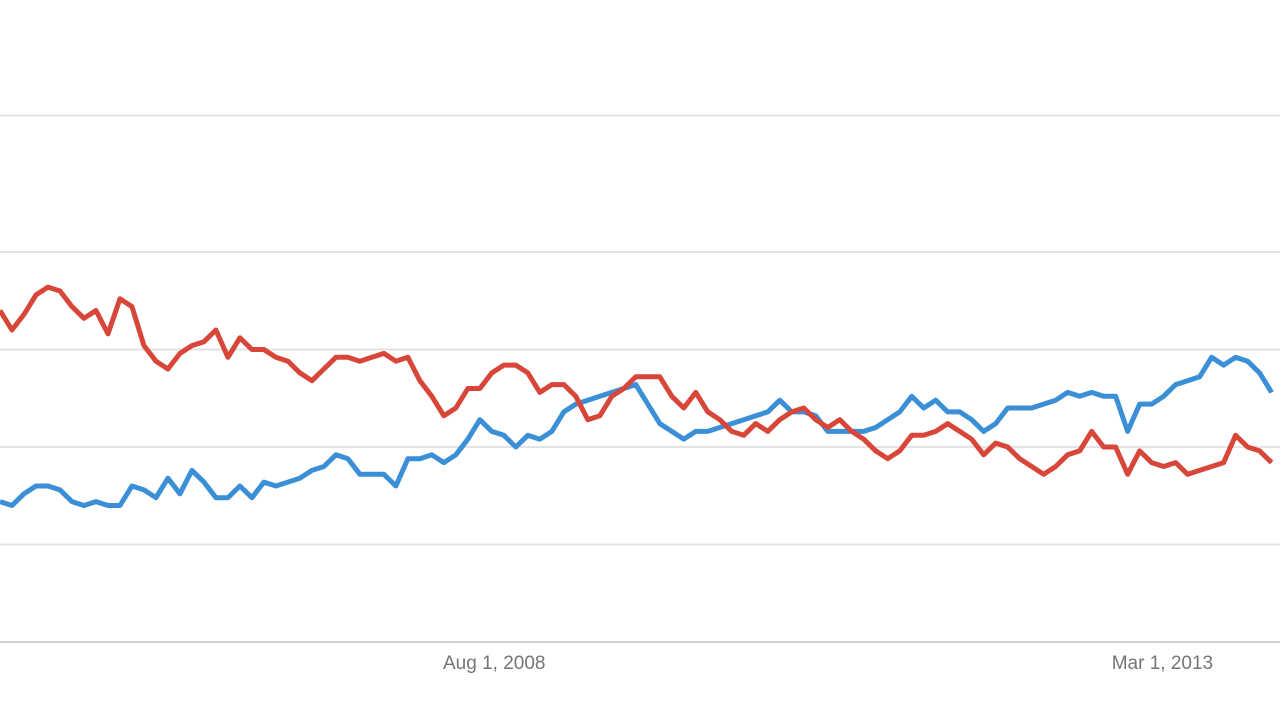 Image resolution: width=1280 pixels, height=725 pixels. I want to click on x-tick-label: Aug 1, 2008, so click(494, 663).